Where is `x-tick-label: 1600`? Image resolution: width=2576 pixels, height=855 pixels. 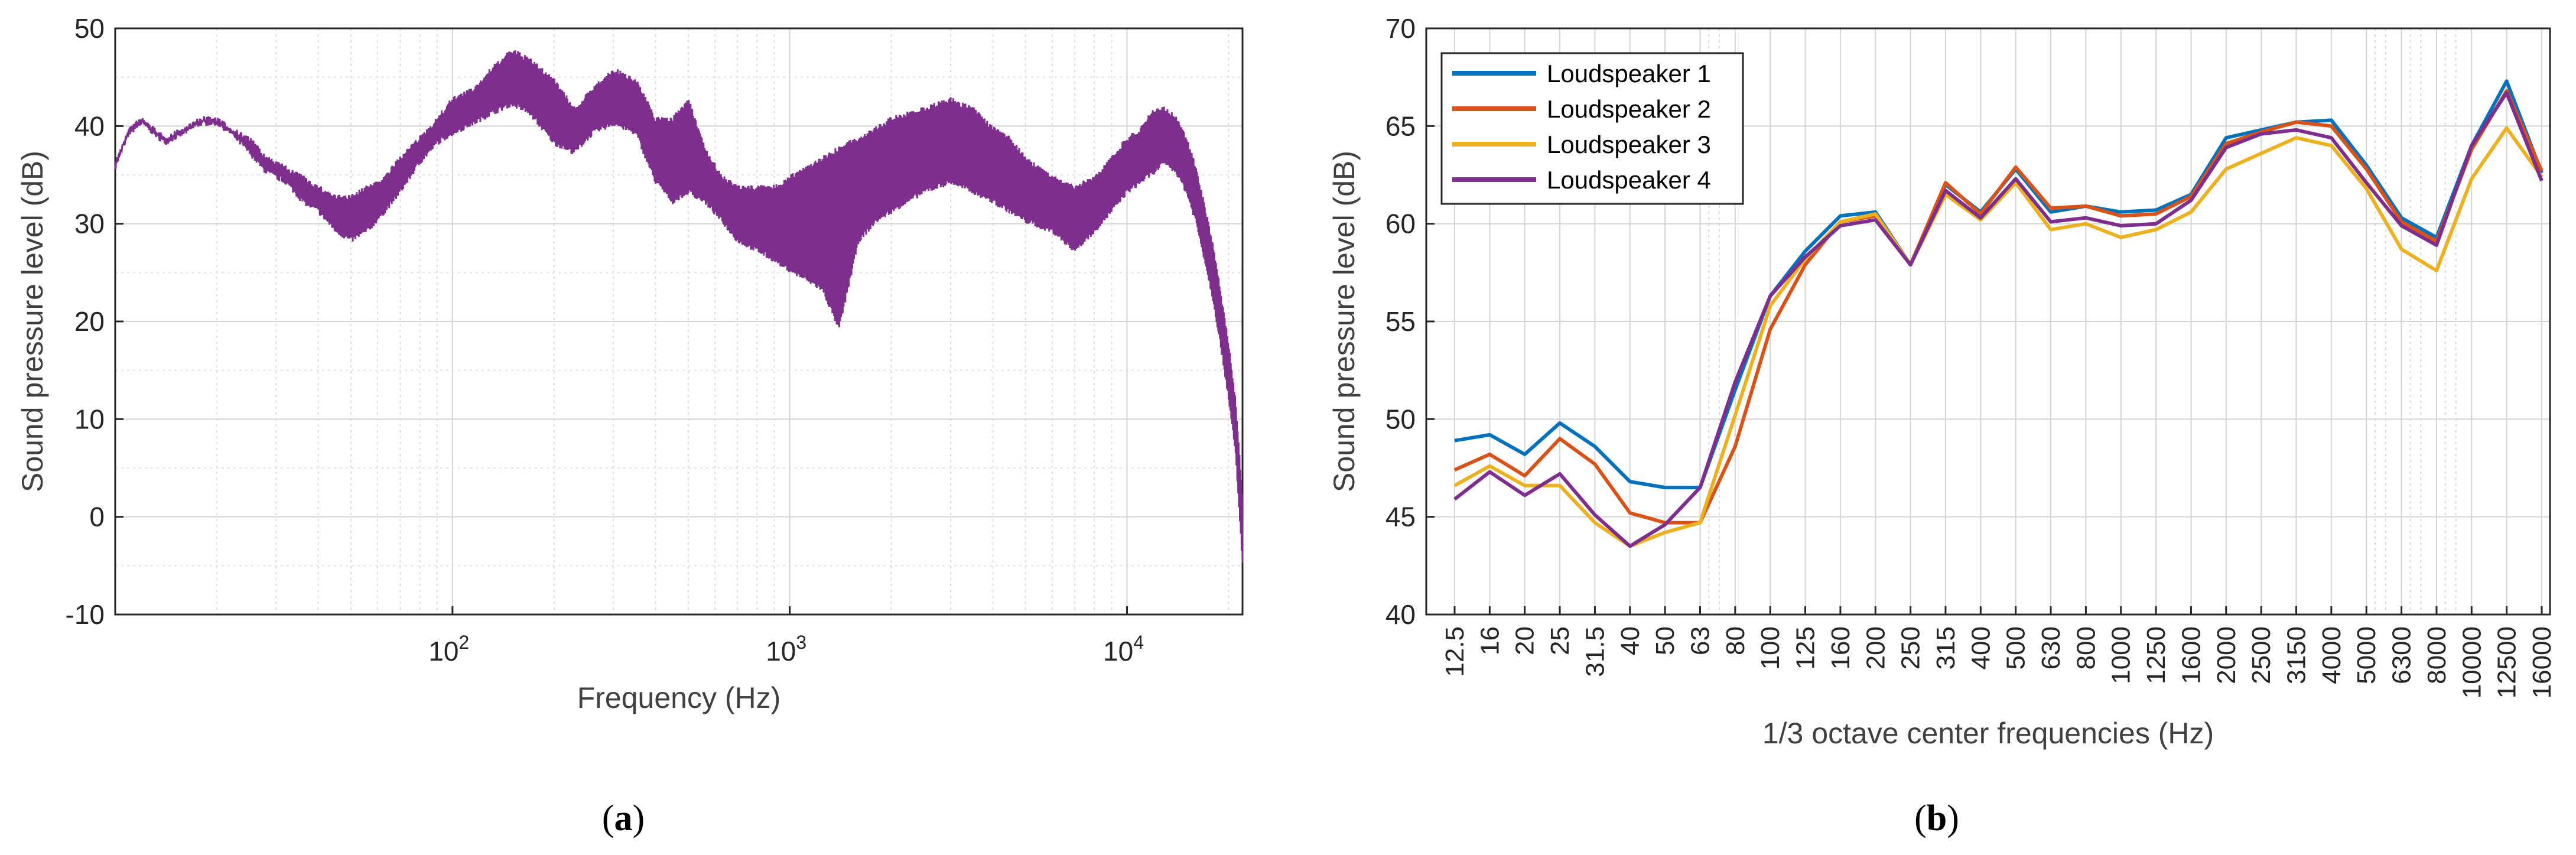
x-tick-label: 1600 is located at coordinates (2191, 655).